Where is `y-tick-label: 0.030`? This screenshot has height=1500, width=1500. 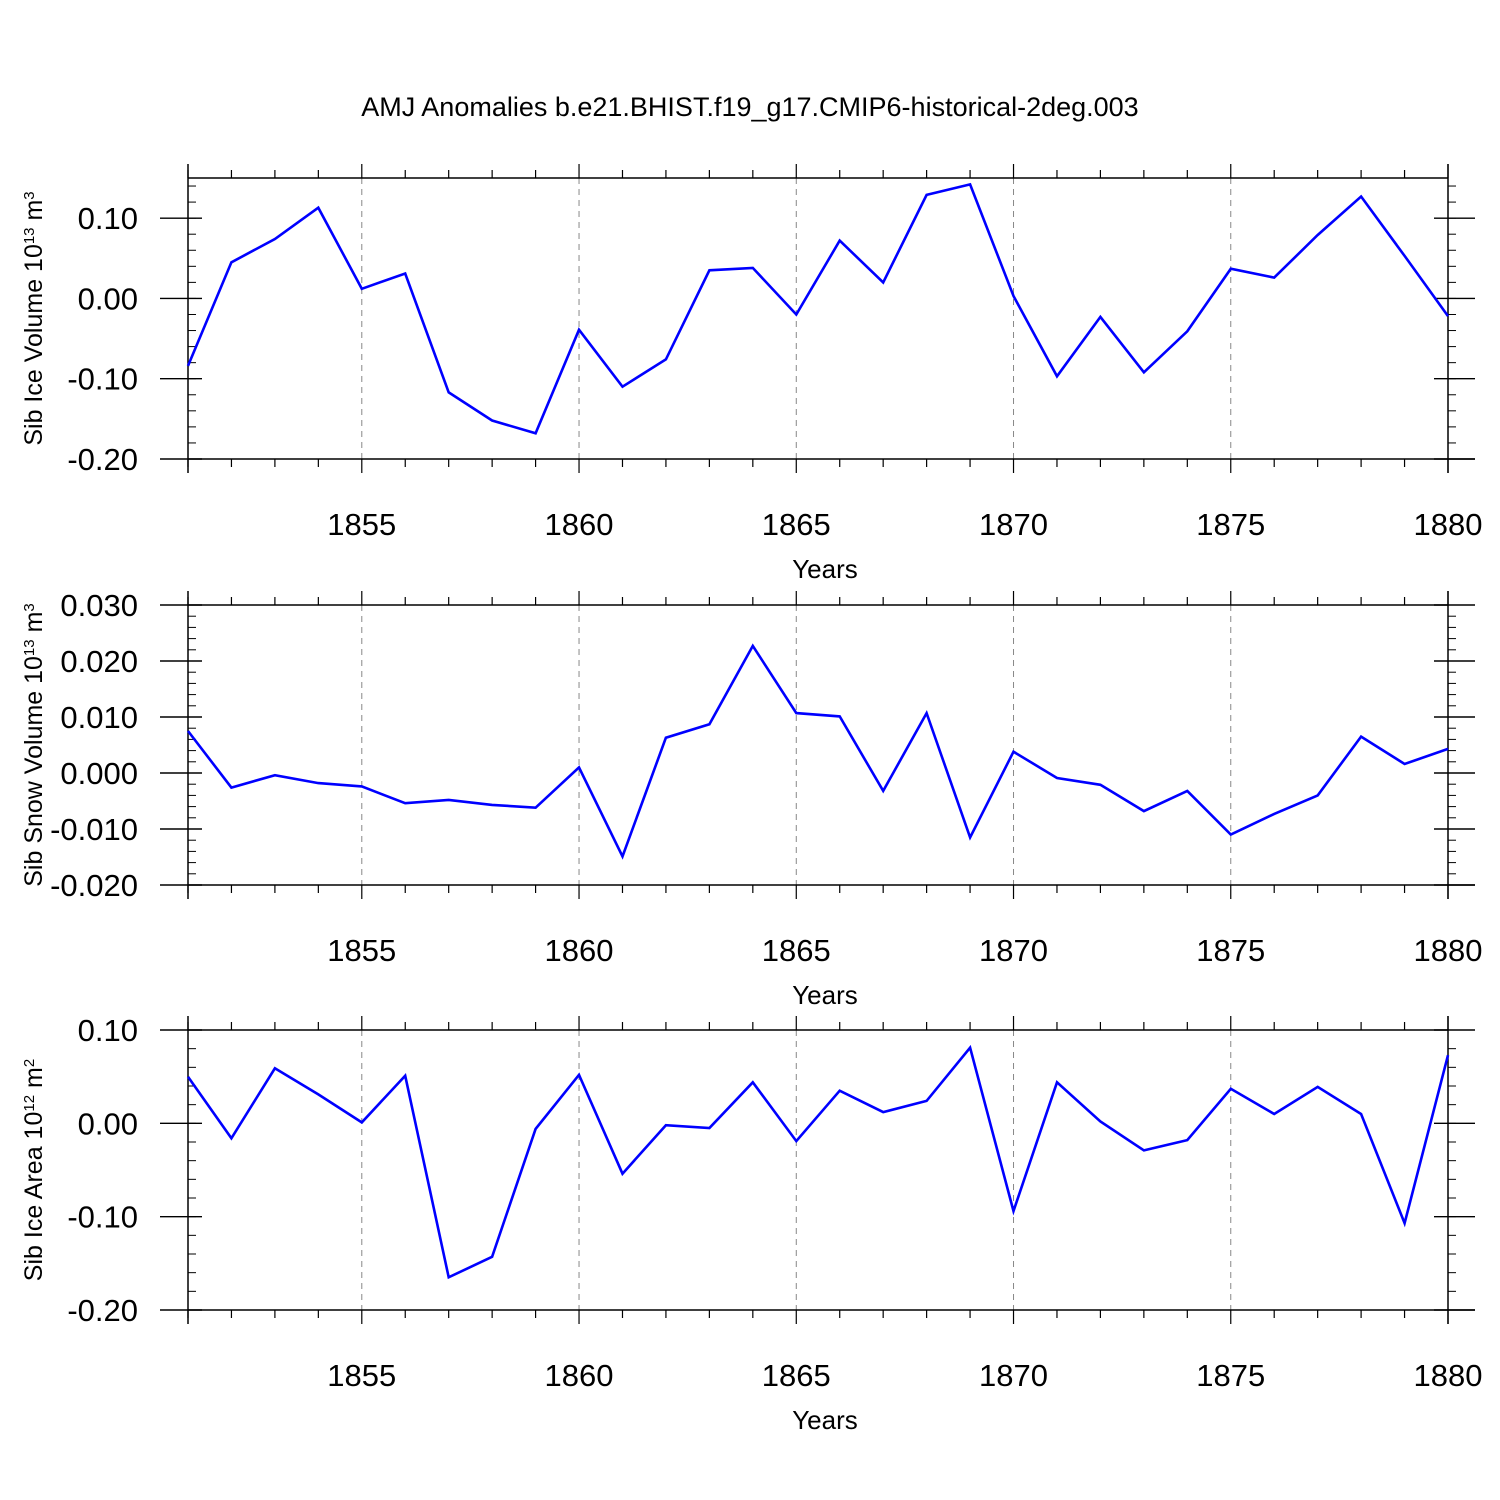 y-tick-label: 0.030 is located at coordinates (99, 605).